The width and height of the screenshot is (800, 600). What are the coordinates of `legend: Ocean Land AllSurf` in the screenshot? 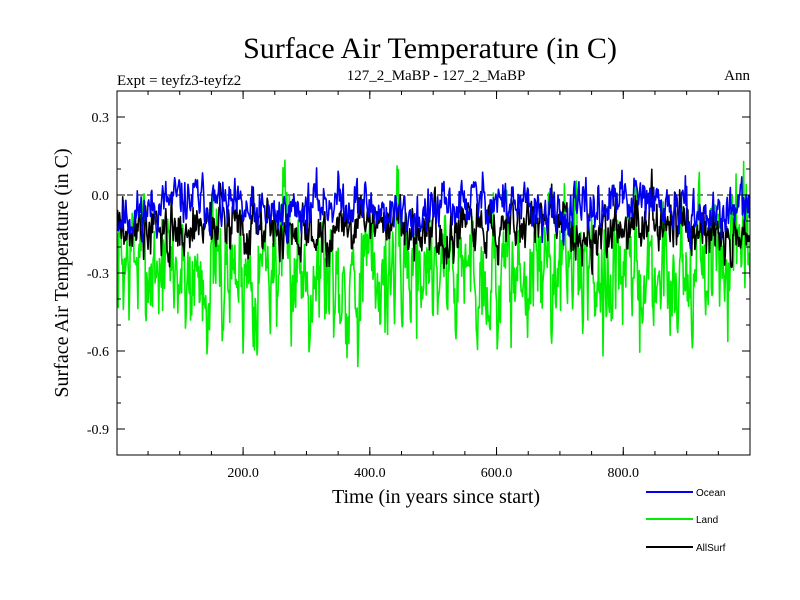 It's located at (686, 521).